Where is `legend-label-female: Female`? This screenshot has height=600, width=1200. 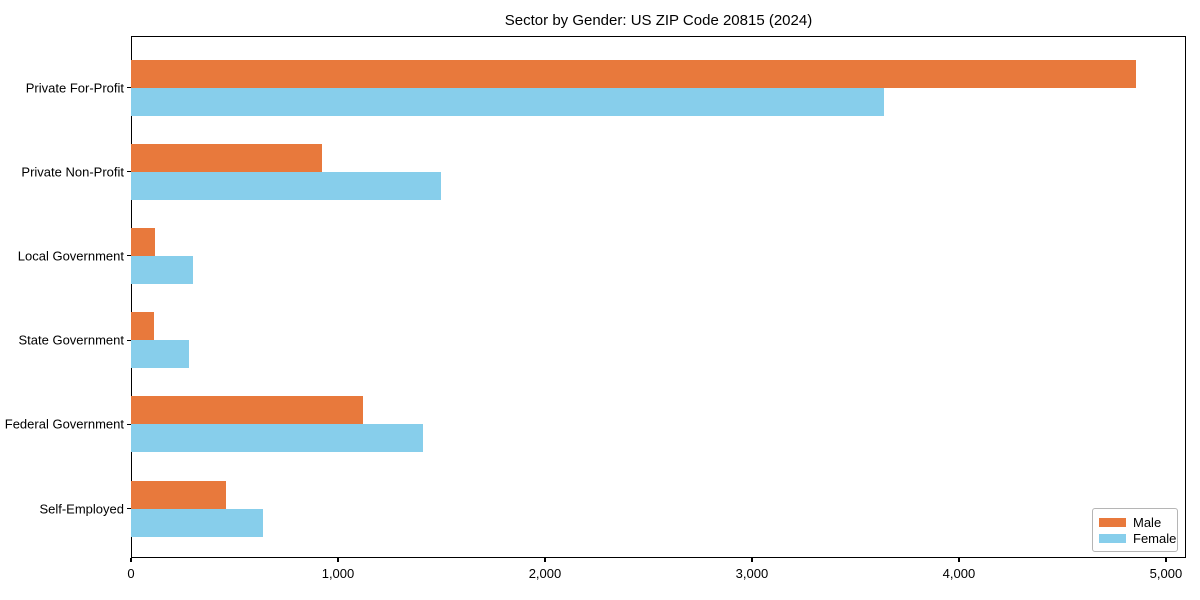
legend-label-female: Female is located at coordinates (1155, 538).